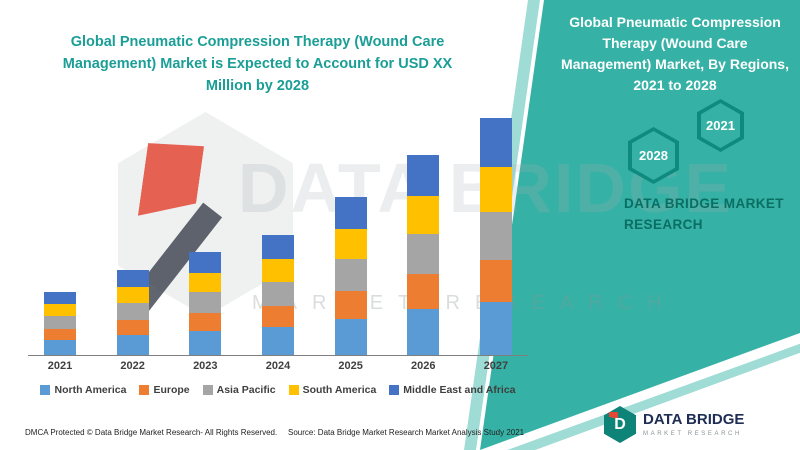 The image size is (800, 450). Describe the element at coordinates (459, 390) in the screenshot. I see `legend-label: Middle East and Africa` at that location.